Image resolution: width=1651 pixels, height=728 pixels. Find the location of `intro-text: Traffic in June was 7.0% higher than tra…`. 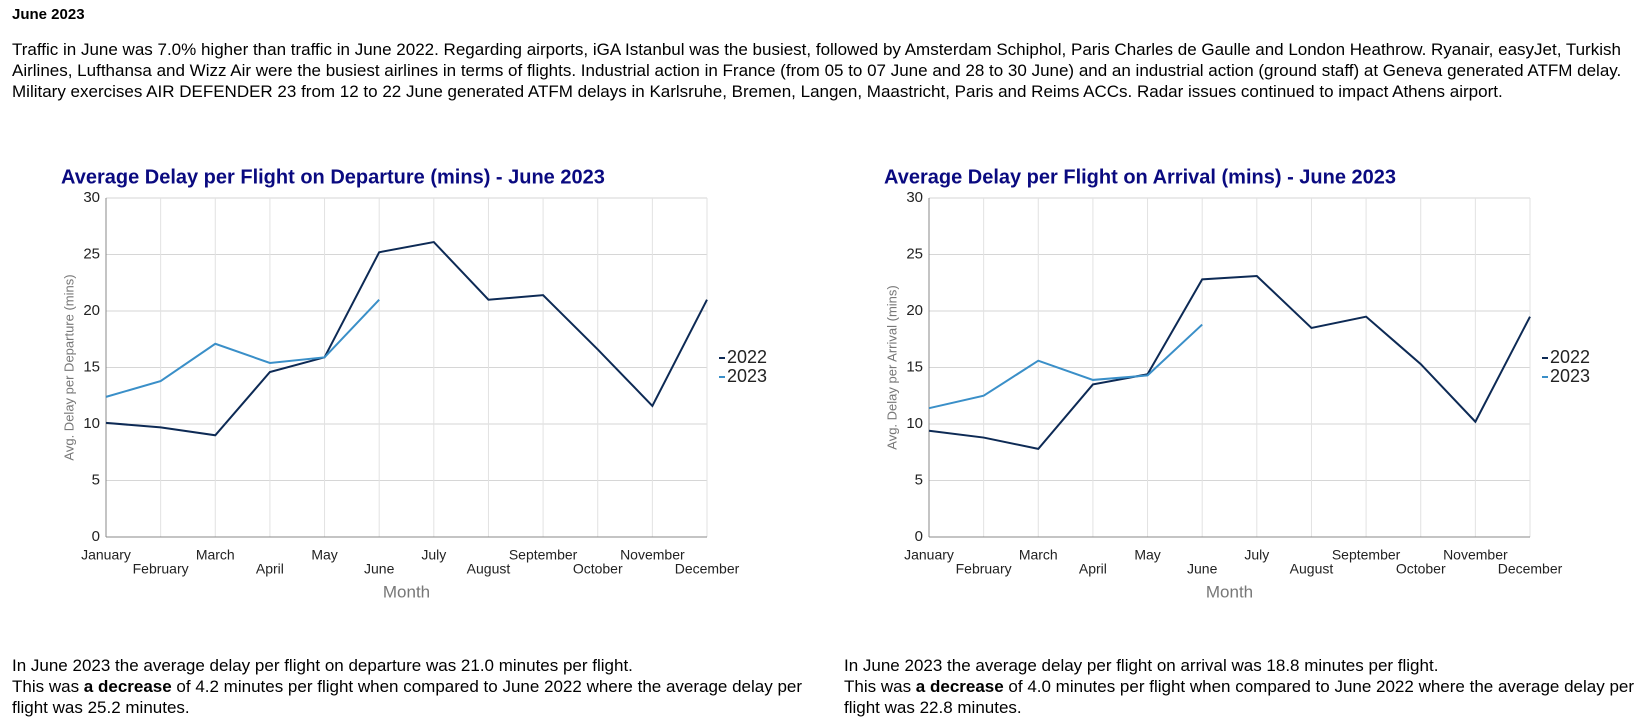

intro-text: Traffic in June was 7.0% higher than tra… is located at coordinates (817, 70).